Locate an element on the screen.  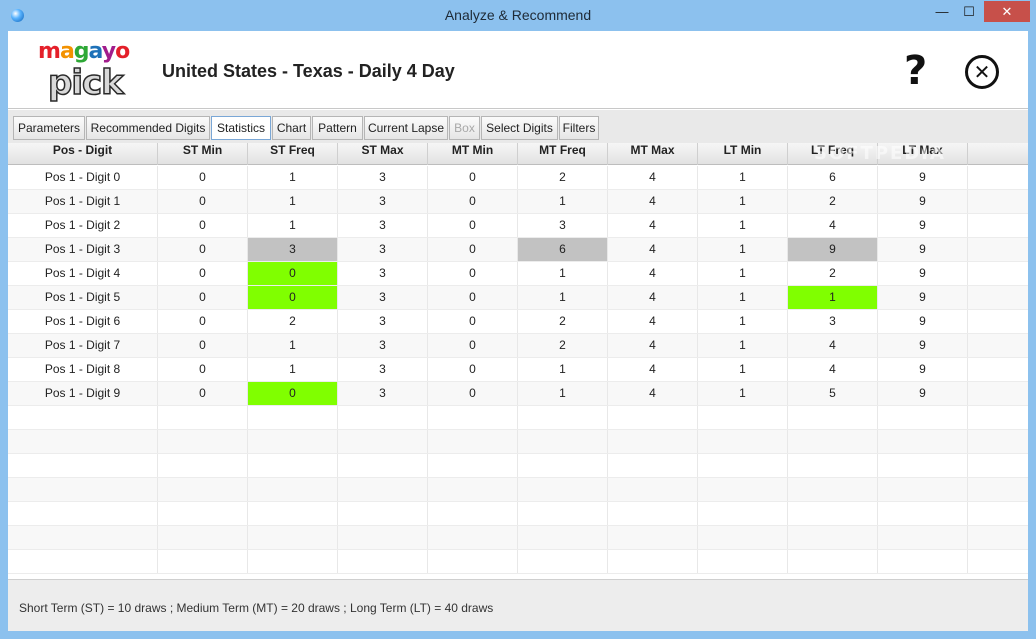
column-header: ST Min is located at coordinates (203, 154).